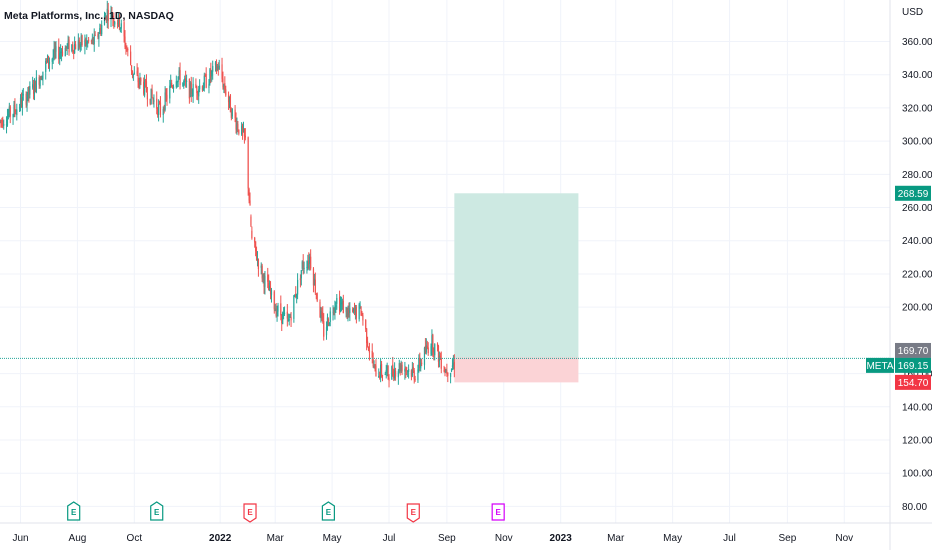 The width and height of the screenshot is (932, 550). What do you see at coordinates (917, 108) in the screenshot?
I see `y-tick-label: 320.00` at bounding box center [917, 108].